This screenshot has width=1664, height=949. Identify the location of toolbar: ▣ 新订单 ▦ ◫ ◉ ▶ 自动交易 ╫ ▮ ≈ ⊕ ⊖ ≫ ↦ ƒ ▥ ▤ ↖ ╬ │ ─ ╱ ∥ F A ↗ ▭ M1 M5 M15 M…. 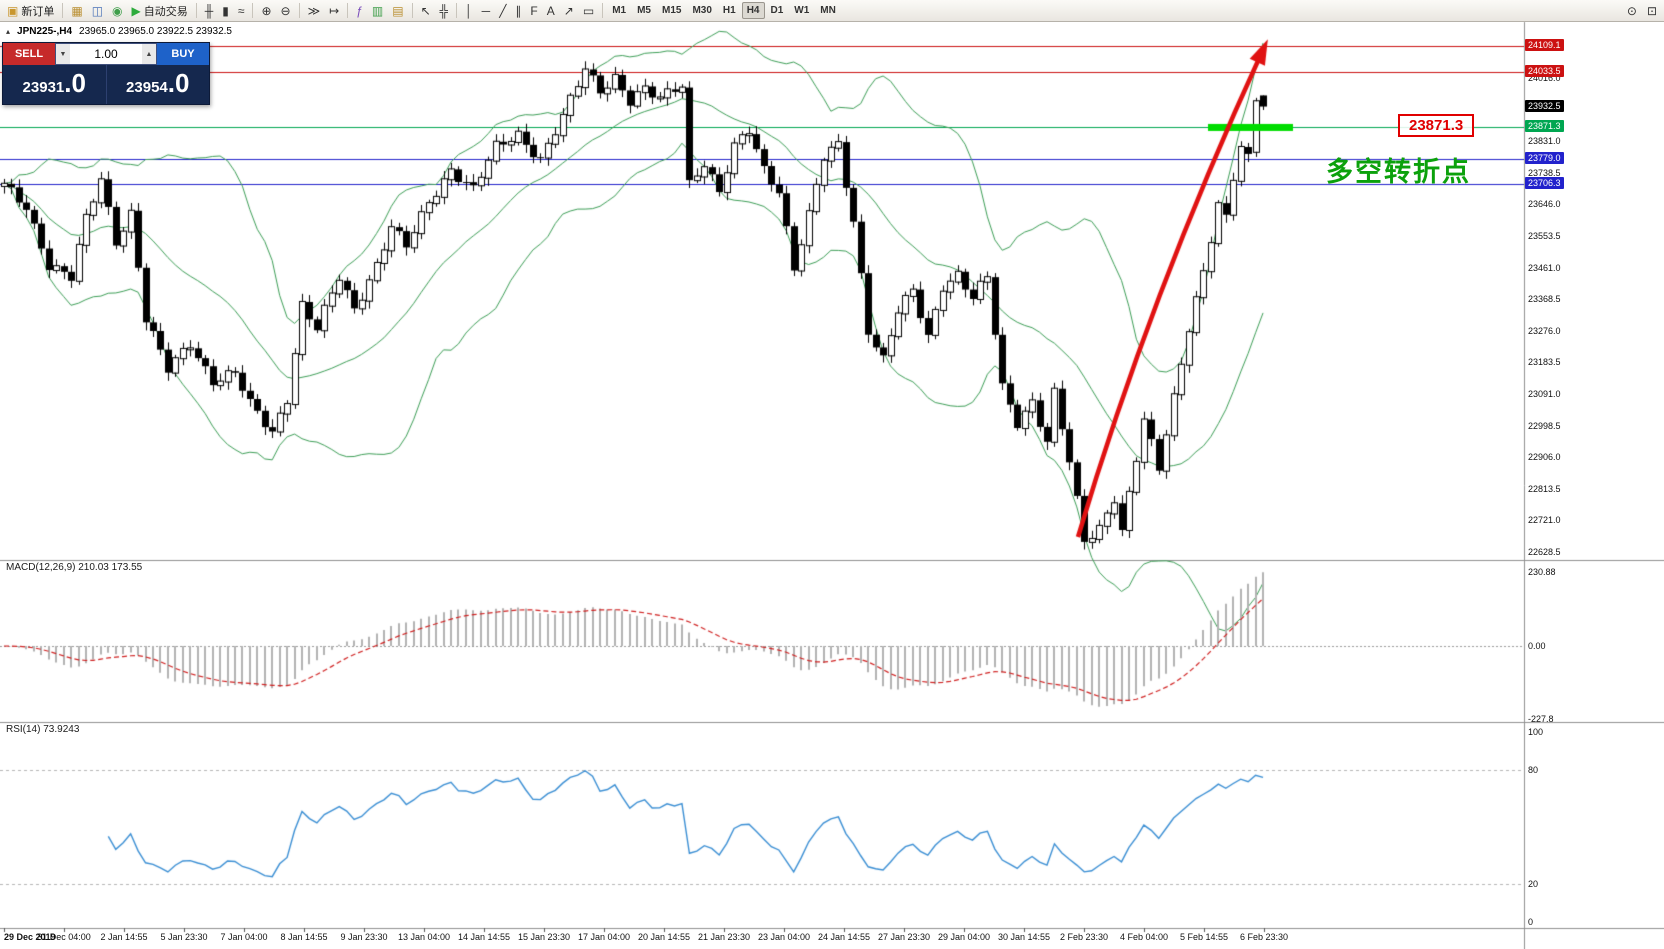
(832, 11).